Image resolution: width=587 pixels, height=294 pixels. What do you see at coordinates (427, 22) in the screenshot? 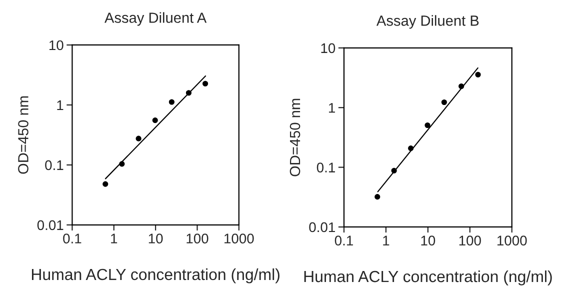
I see `chart-title: Assay Diluent B` at bounding box center [427, 22].